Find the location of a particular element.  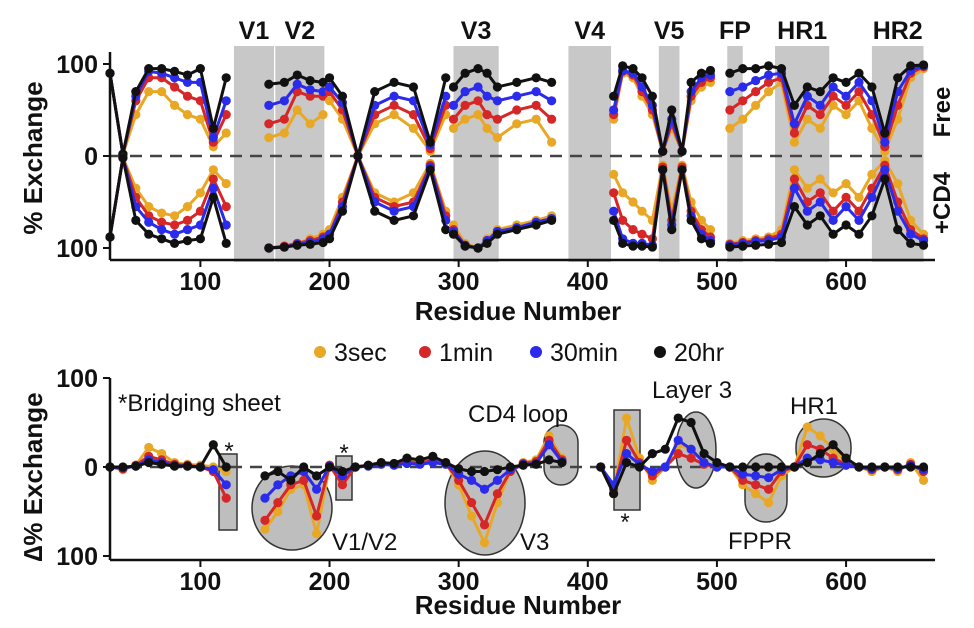

variable-region-labels: V1 V2 V3 V4 V5 FP HR1 HR2 is located at coordinates (581, 31).